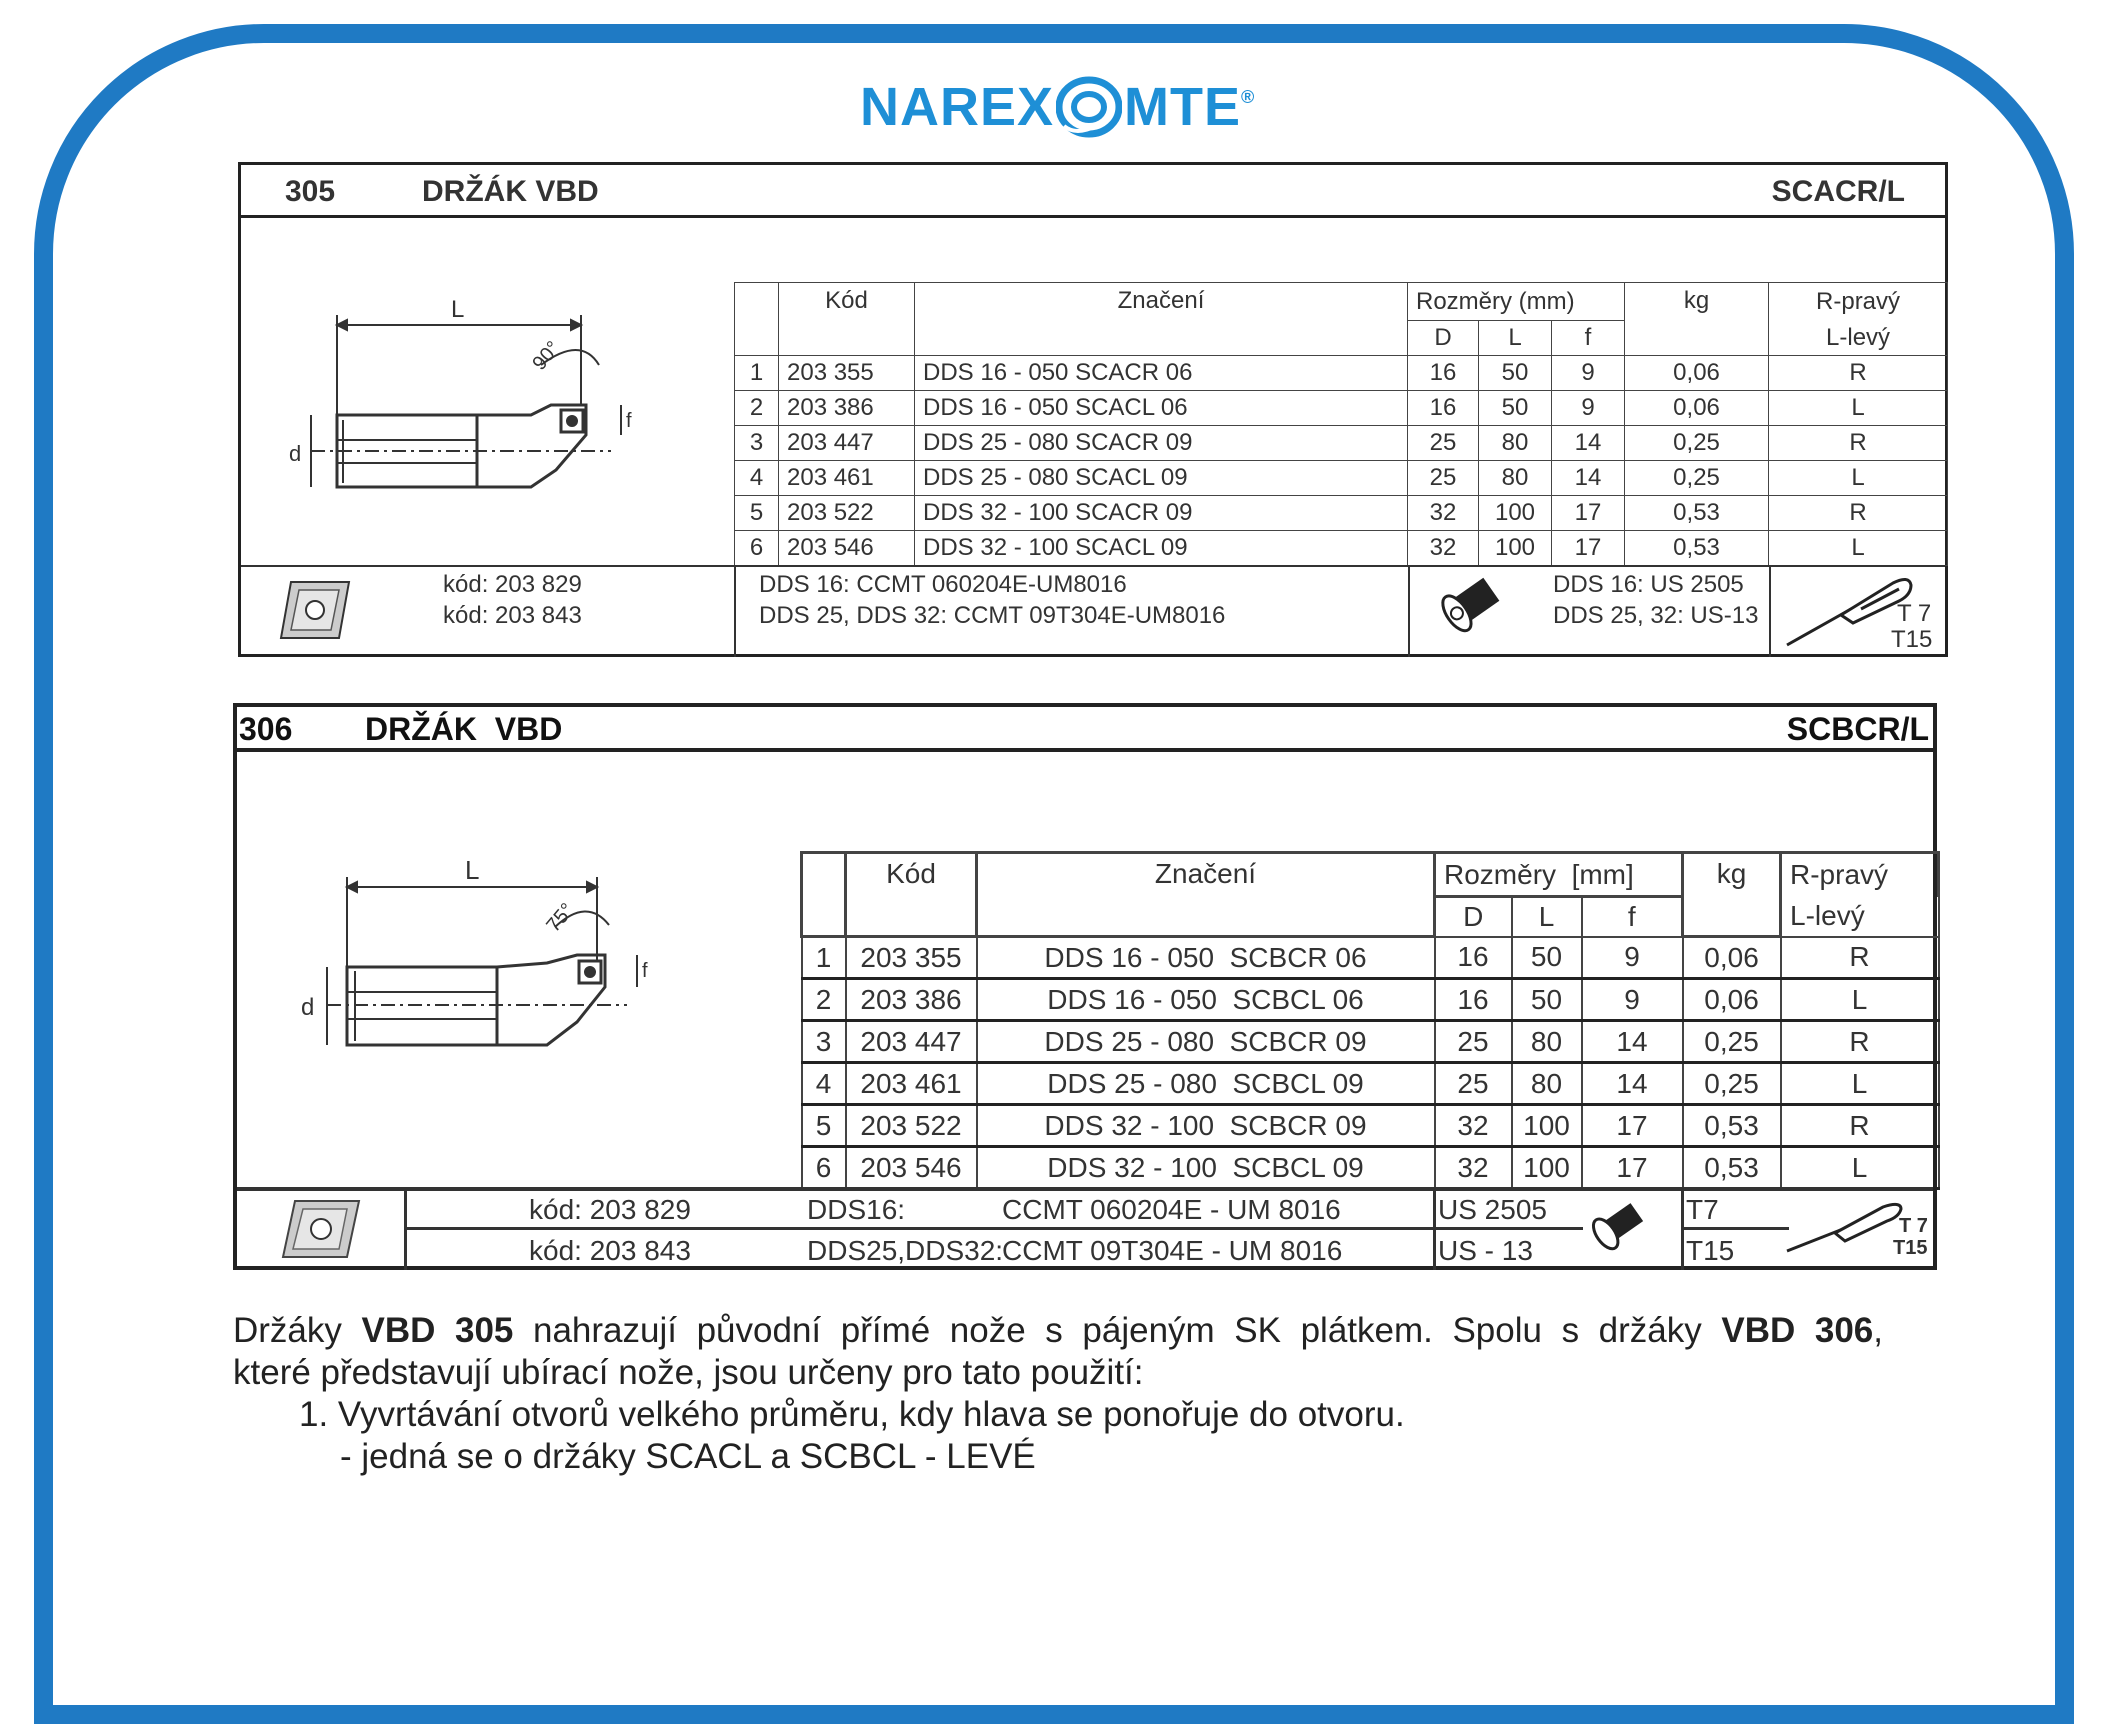  I want to click on col-header-number, so click(756, 319).